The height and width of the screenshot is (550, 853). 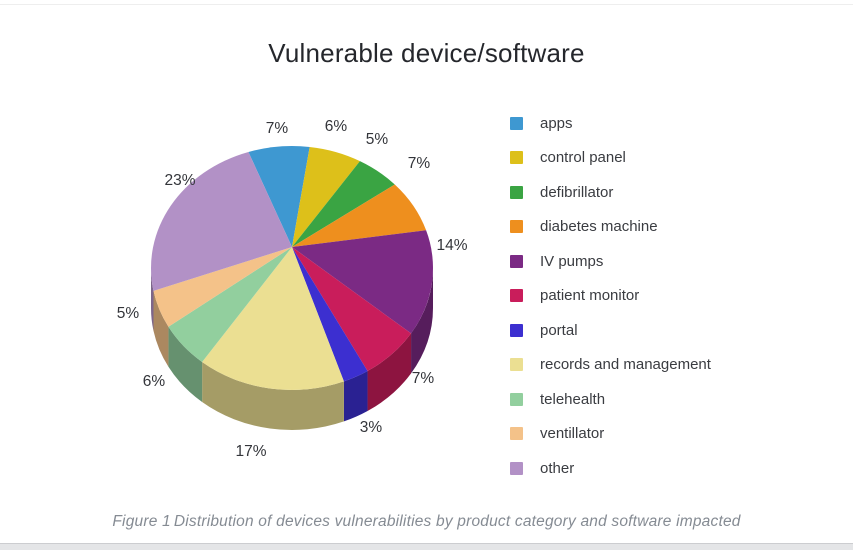 What do you see at coordinates (557, 468) in the screenshot?
I see `legend-item-label: other` at bounding box center [557, 468].